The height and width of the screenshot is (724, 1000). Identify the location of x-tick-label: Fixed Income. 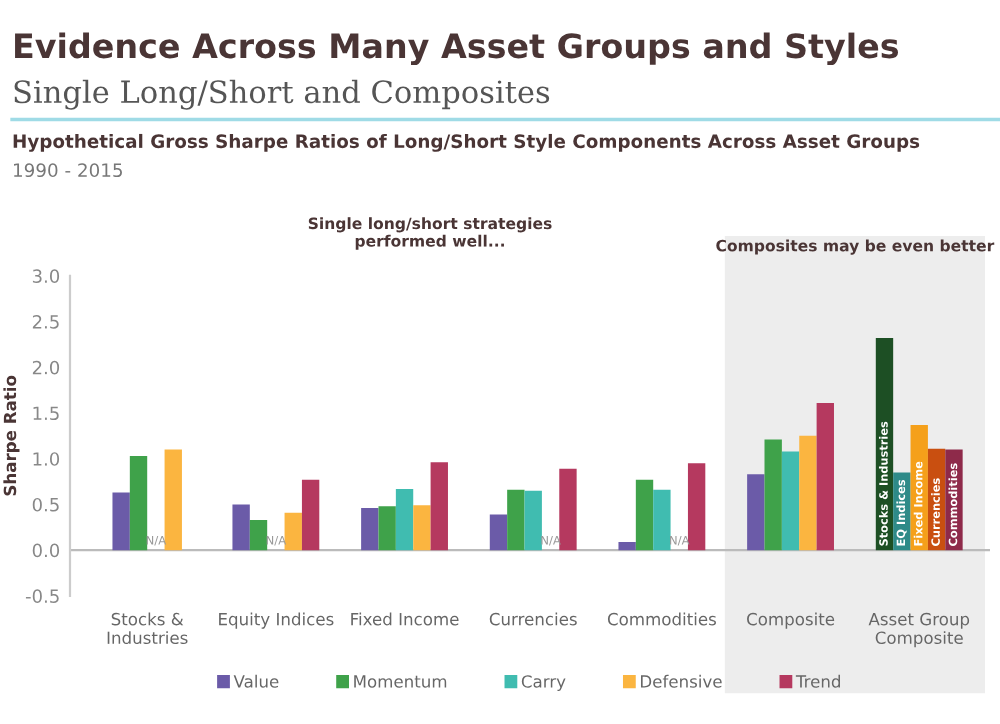
(405, 619).